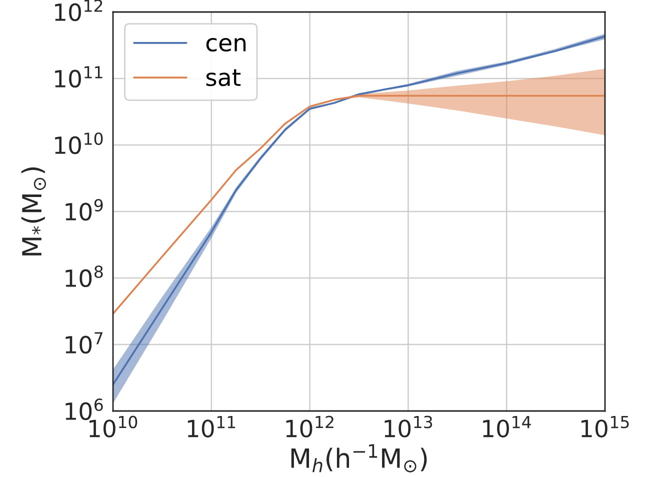 The height and width of the screenshot is (477, 657). I want to click on legend-label: cen, so click(226, 45).